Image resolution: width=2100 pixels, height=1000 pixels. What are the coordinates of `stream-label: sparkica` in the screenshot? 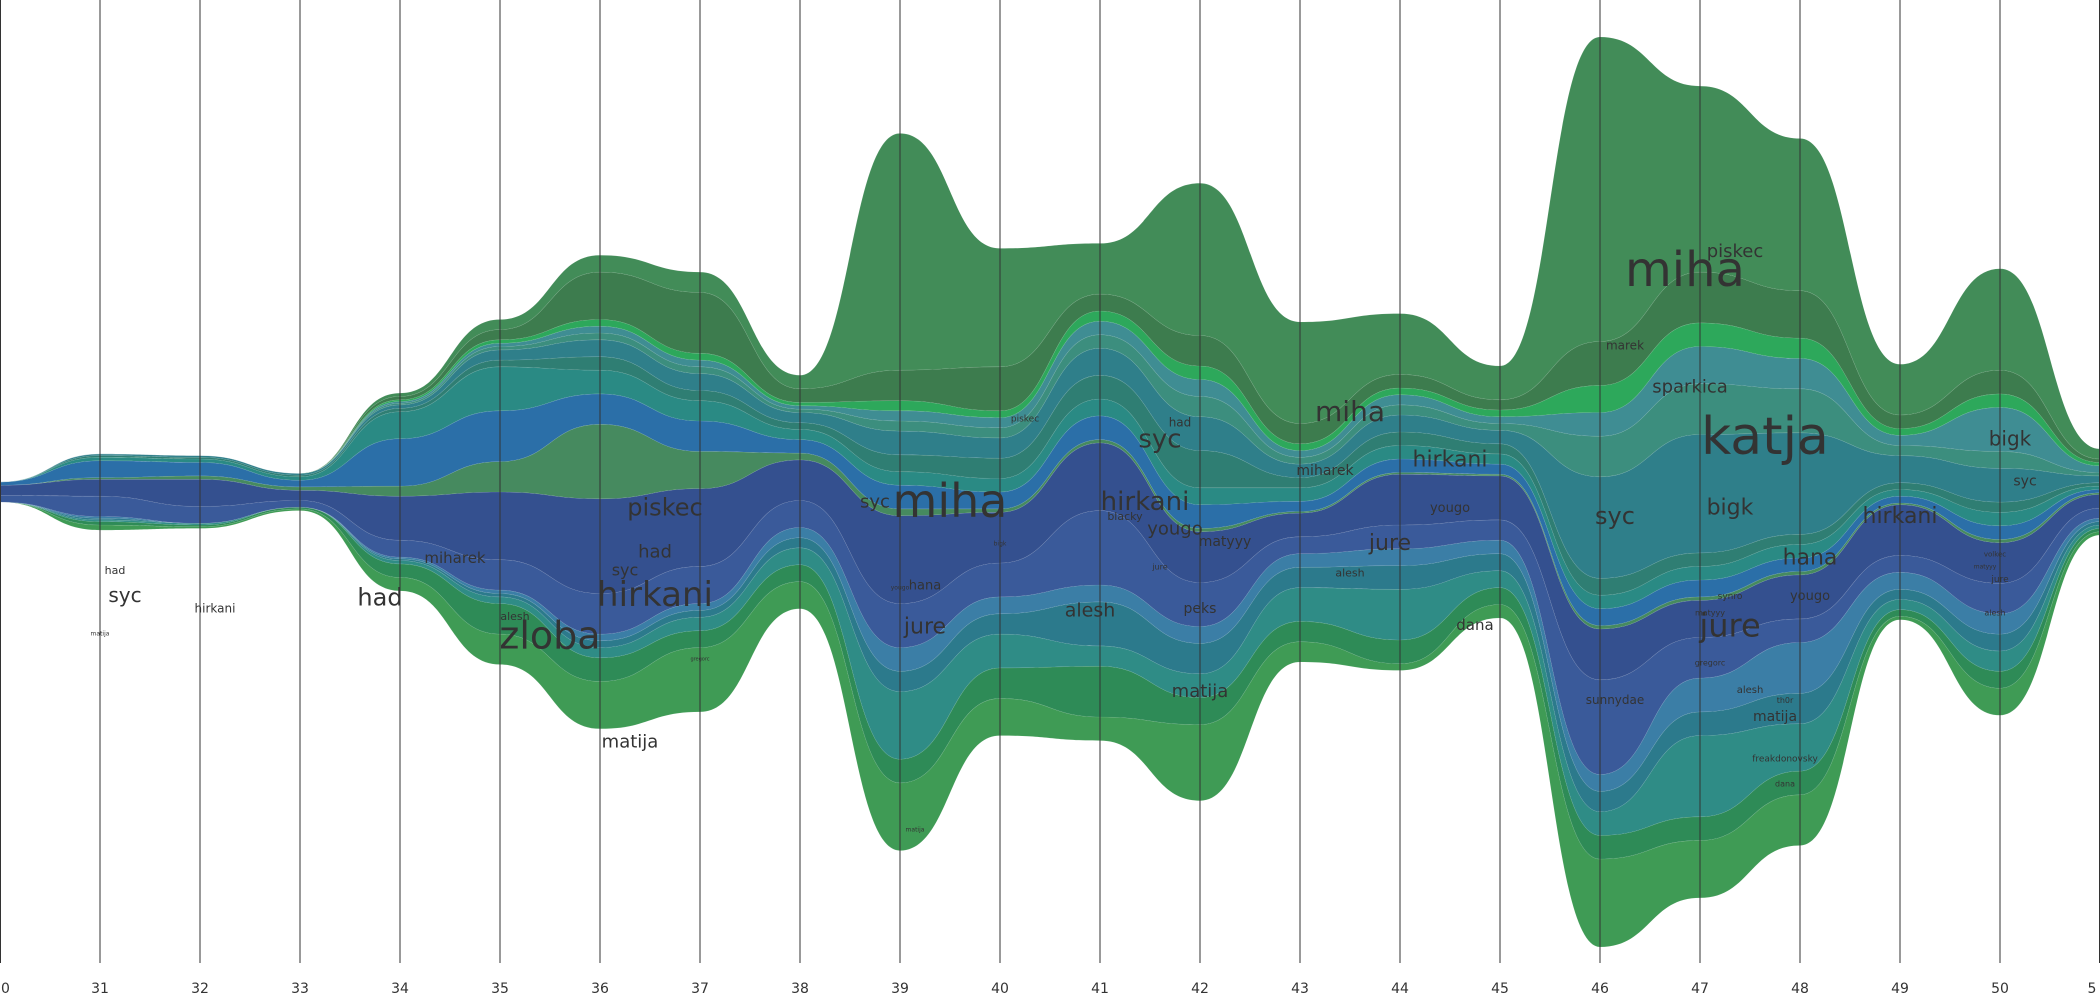 It's located at (1690, 387).